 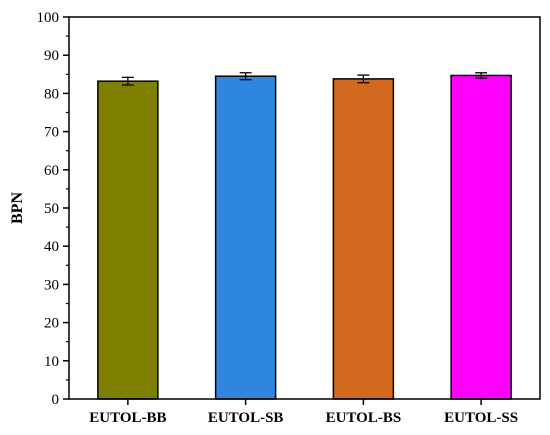 What do you see at coordinates (363, 239) in the screenshot?
I see `bar-eutol-bs` at bounding box center [363, 239].